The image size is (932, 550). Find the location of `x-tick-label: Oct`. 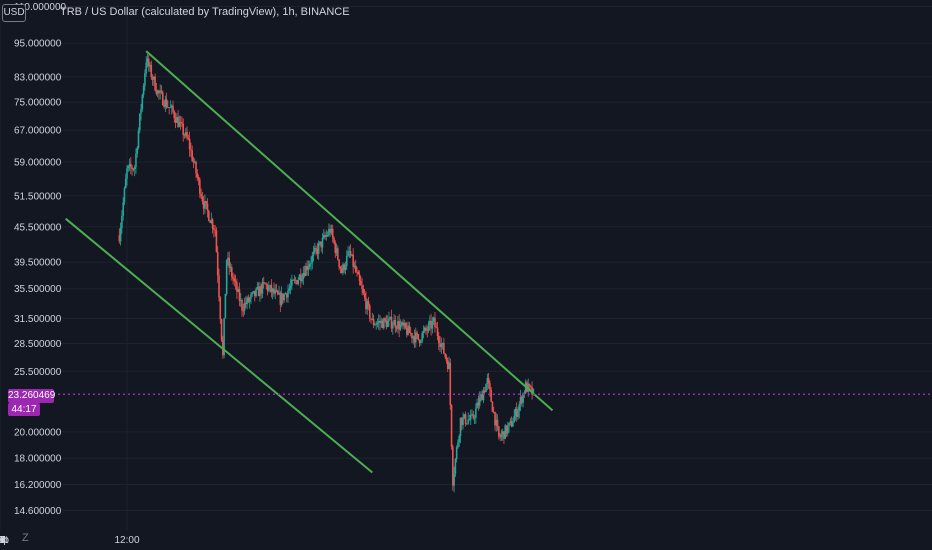

x-tick-label: Oct is located at coordinates (4, 540).